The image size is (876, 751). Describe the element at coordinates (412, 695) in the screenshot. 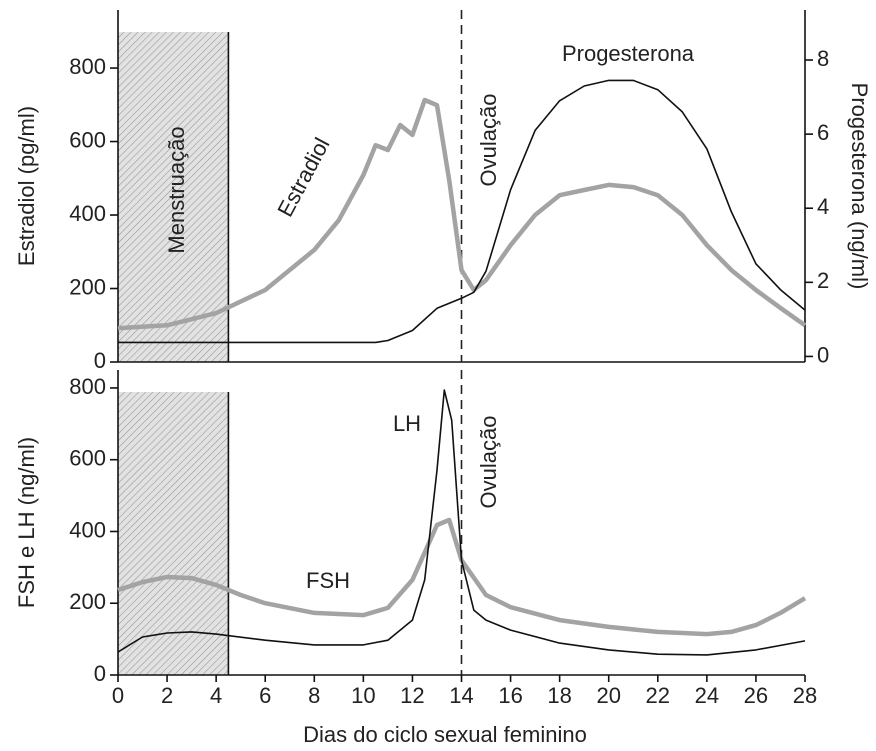

I see `x-tick-label: 12` at that location.